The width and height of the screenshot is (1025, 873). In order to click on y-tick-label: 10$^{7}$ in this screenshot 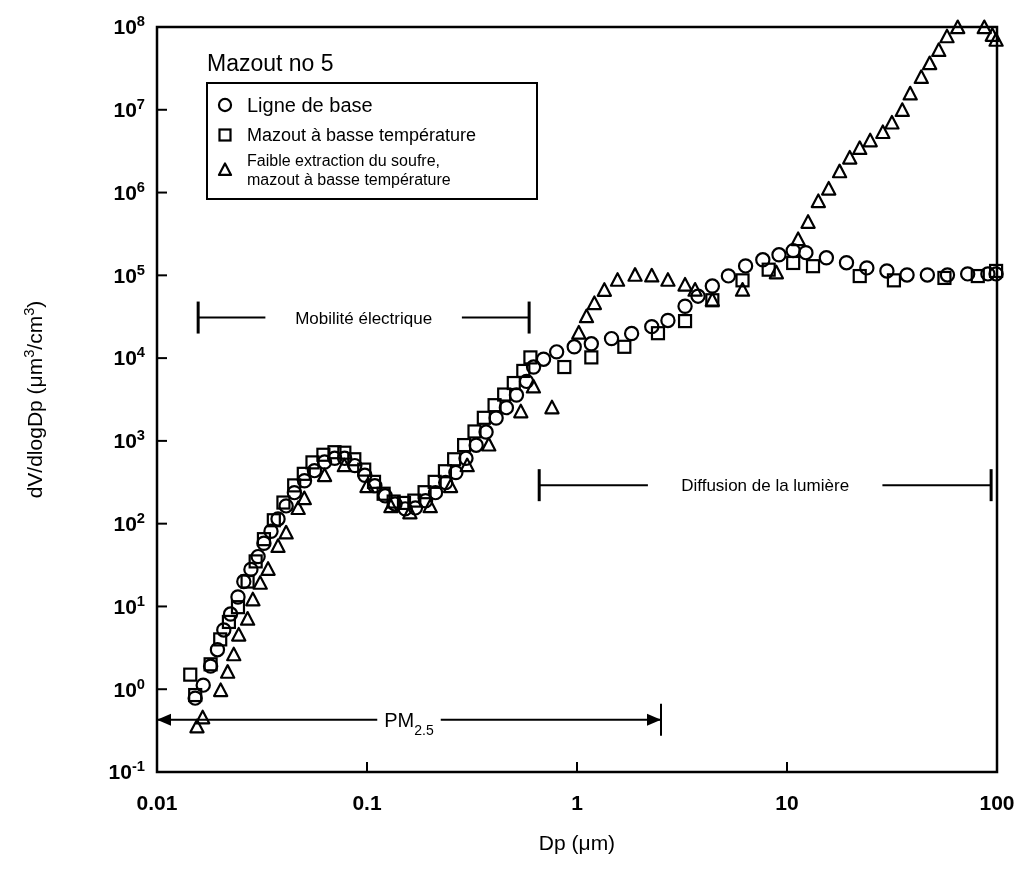, I will do `click(129, 109)`.